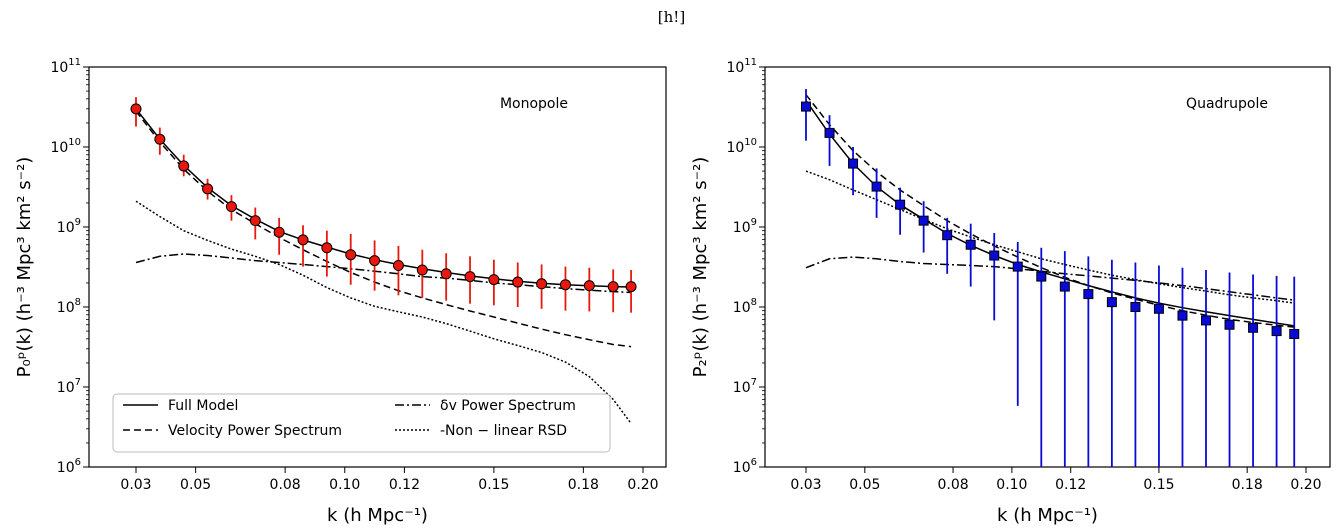  I want to click on series-line-full-model, so click(383, 198).